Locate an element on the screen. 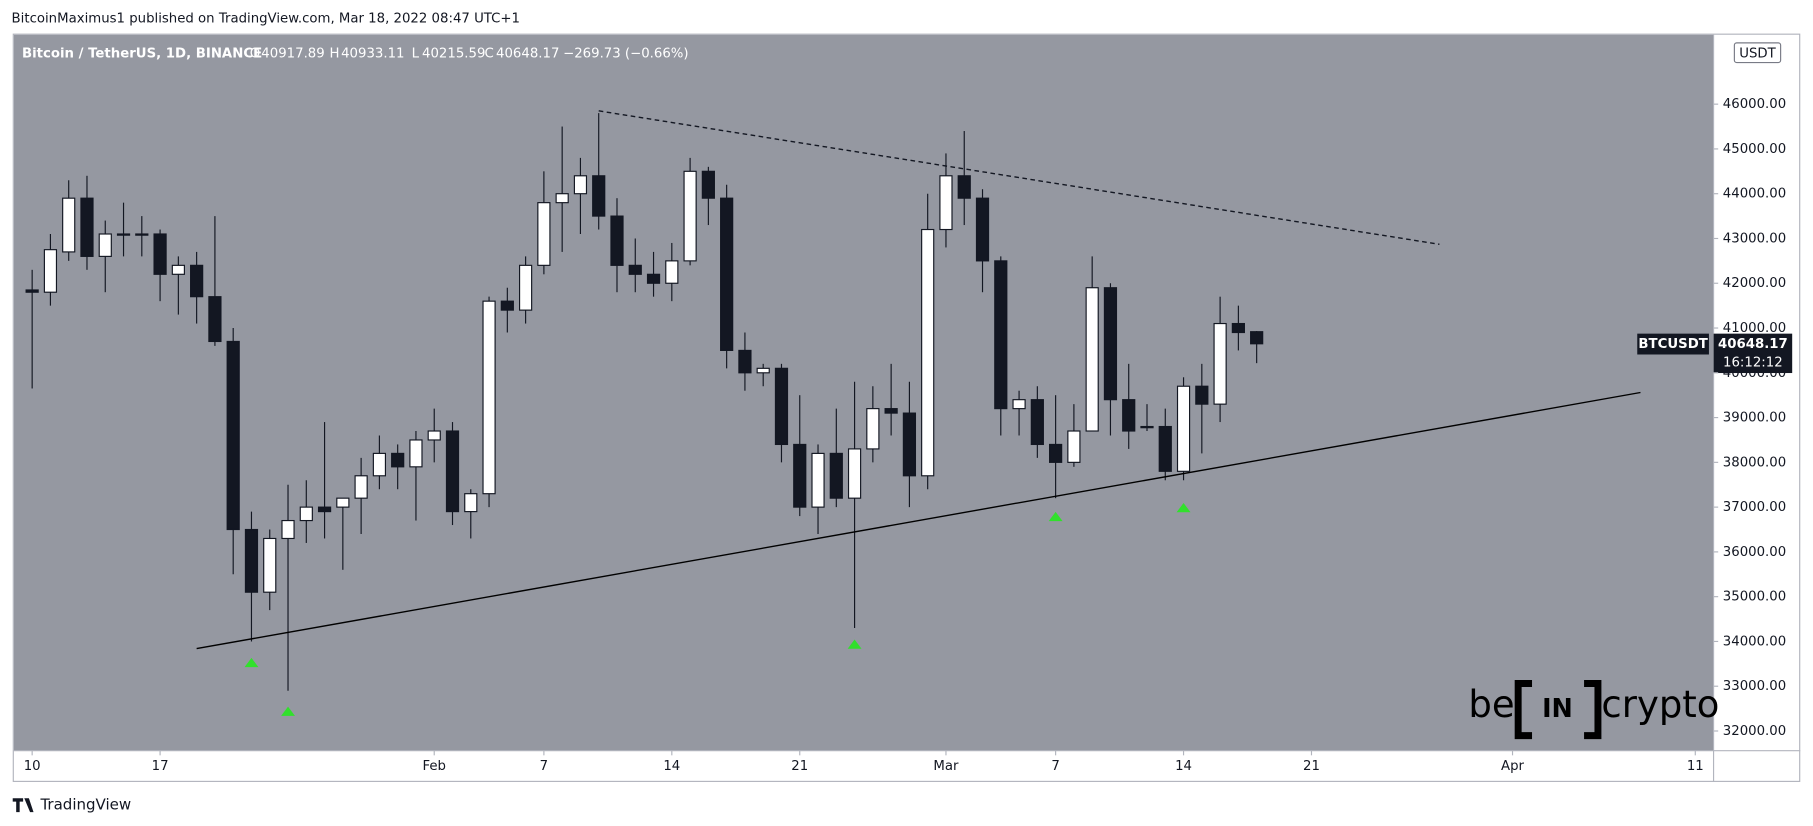  ticker-badge is located at coordinates (1673, 344).